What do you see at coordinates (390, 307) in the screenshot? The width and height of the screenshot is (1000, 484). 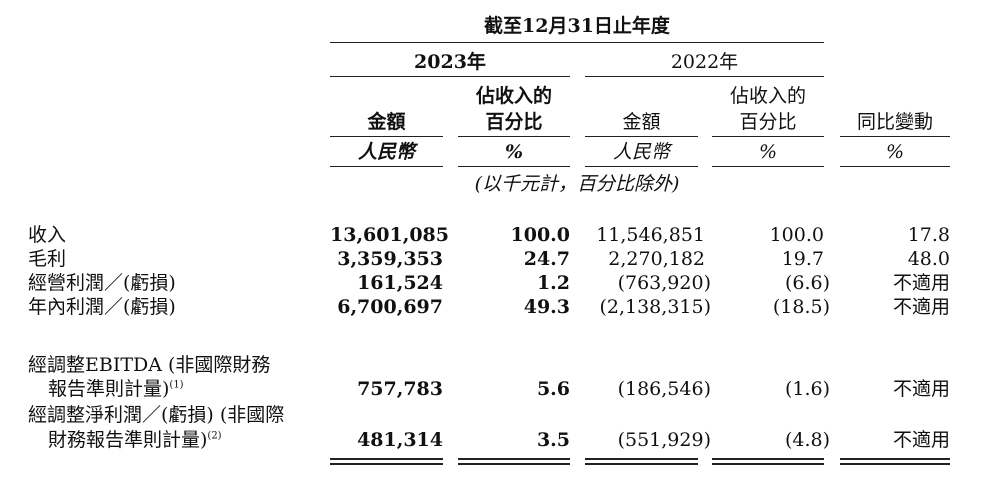 I see `row-profit-for-year-2023-amount: 6,700,697` at bounding box center [390, 307].